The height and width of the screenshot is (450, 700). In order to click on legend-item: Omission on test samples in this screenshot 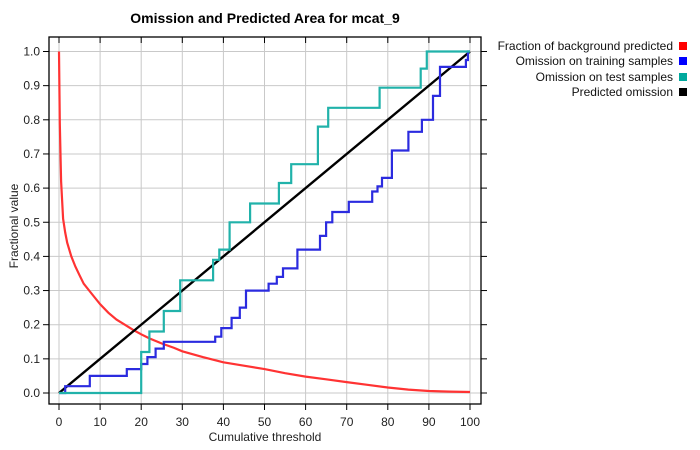, I will do `click(561, 77)`.